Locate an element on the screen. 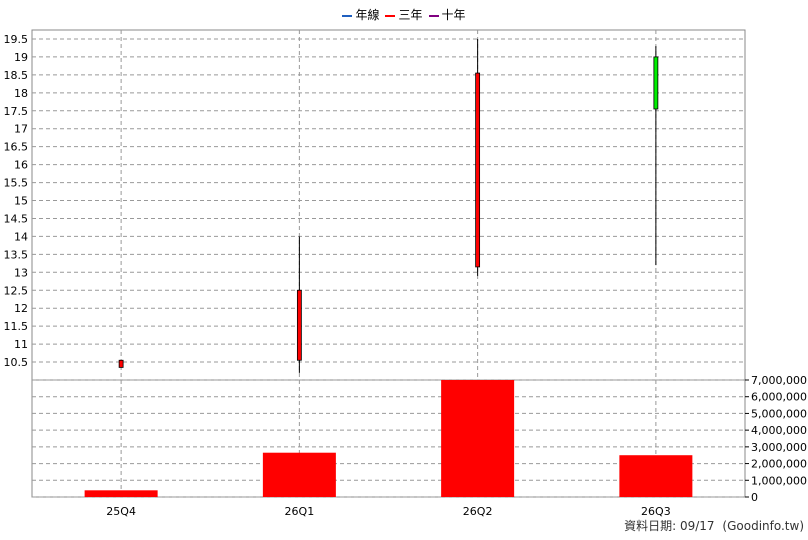 The image size is (808, 540). price-tick-label: 16 is located at coordinates (21, 165).